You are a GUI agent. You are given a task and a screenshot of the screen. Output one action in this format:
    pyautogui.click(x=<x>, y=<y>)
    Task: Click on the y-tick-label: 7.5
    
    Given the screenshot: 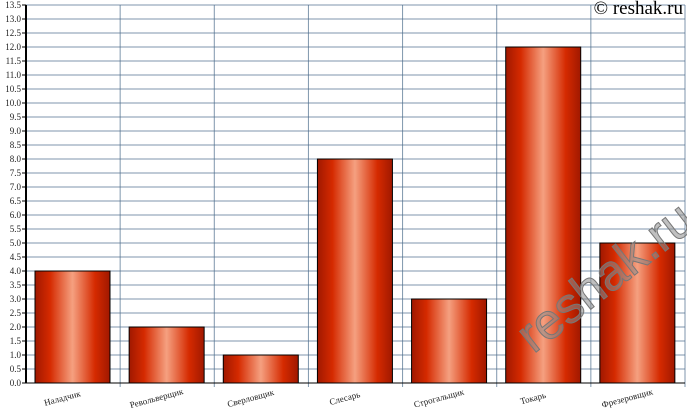 What is the action you would take?
    pyautogui.click(x=16, y=173)
    